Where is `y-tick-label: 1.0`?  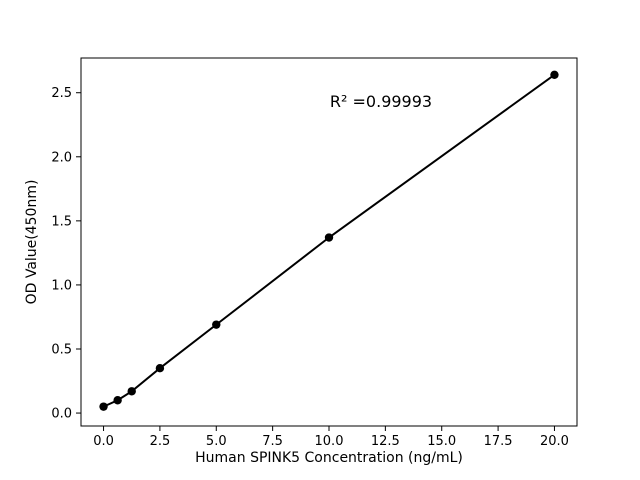 y-tick-label: 1.0 is located at coordinates (61, 285).